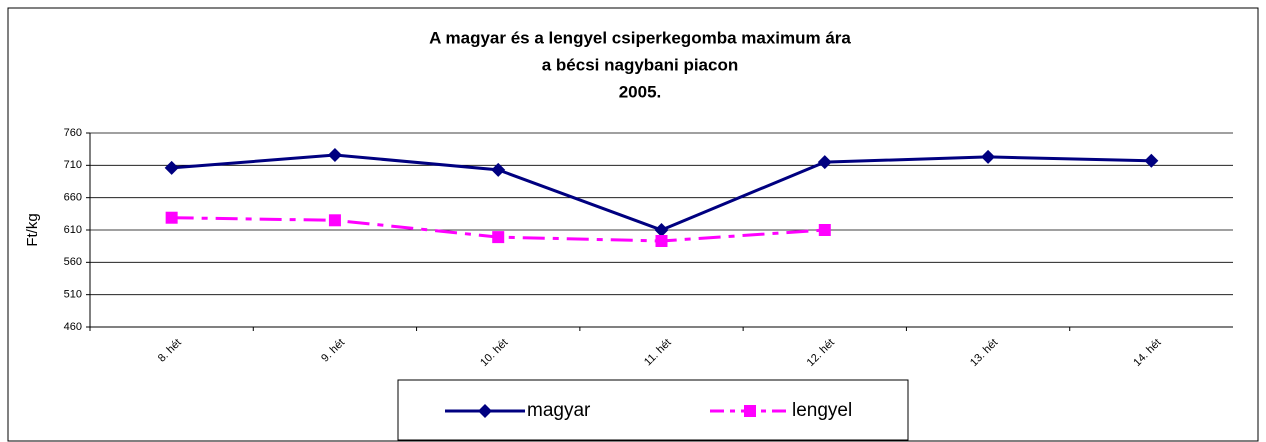  What do you see at coordinates (73, 262) in the screenshot?
I see `y-tick-label: 560` at bounding box center [73, 262].